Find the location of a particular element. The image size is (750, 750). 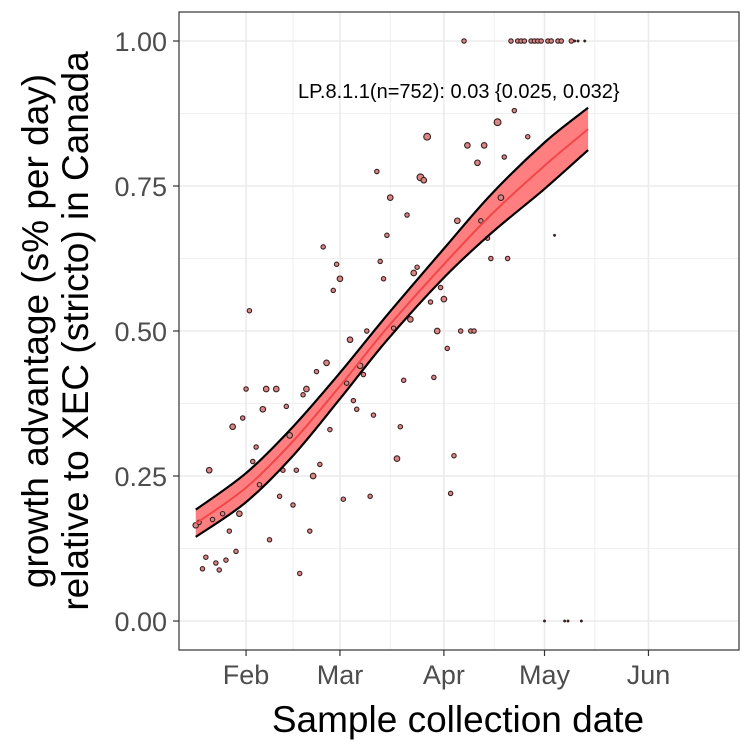

y-axis-title-line-2: relative to XEC (stricto) in Canada is located at coordinates (75, 331).